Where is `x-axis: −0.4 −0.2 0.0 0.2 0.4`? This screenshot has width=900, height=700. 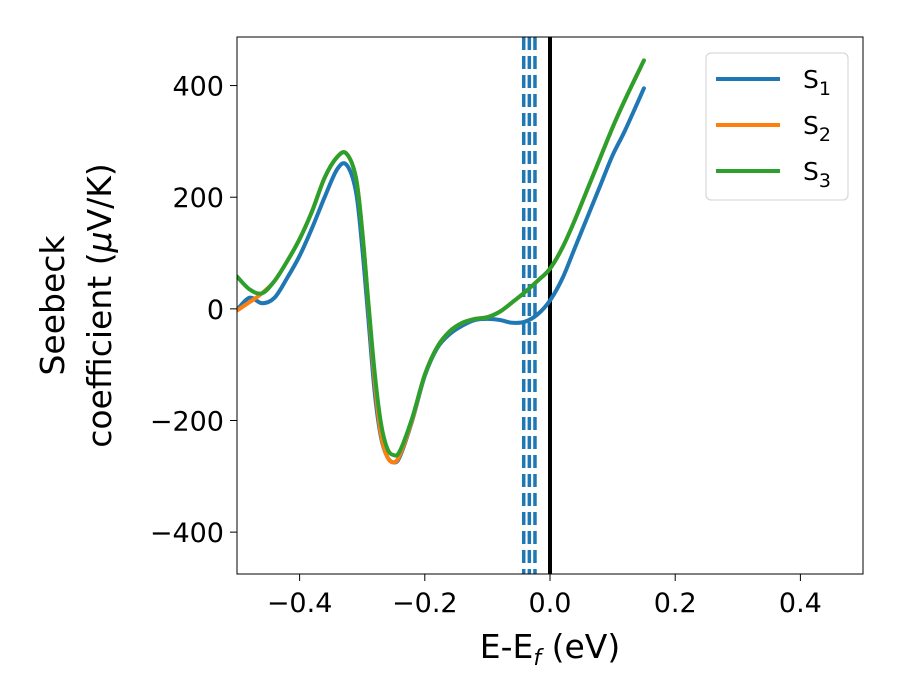
x-axis: −0.4 −0.2 0.0 0.2 0.4 is located at coordinates (544, 596).